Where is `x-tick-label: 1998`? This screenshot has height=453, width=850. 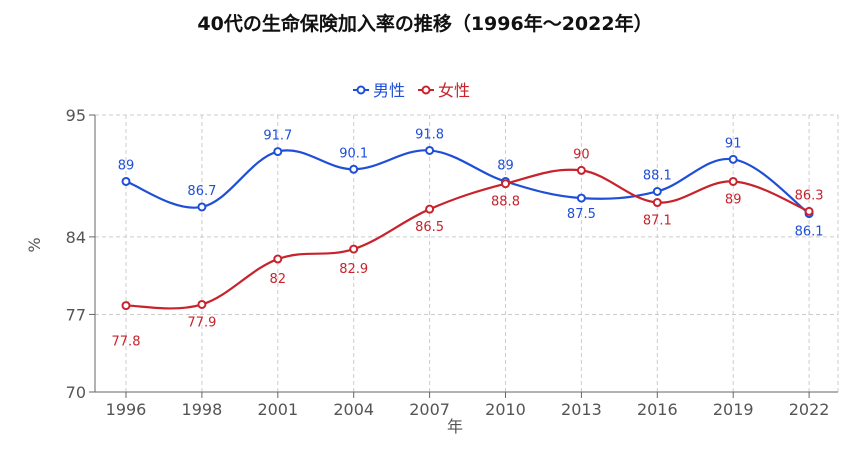 x-tick-label: 1998 is located at coordinates (202, 409).